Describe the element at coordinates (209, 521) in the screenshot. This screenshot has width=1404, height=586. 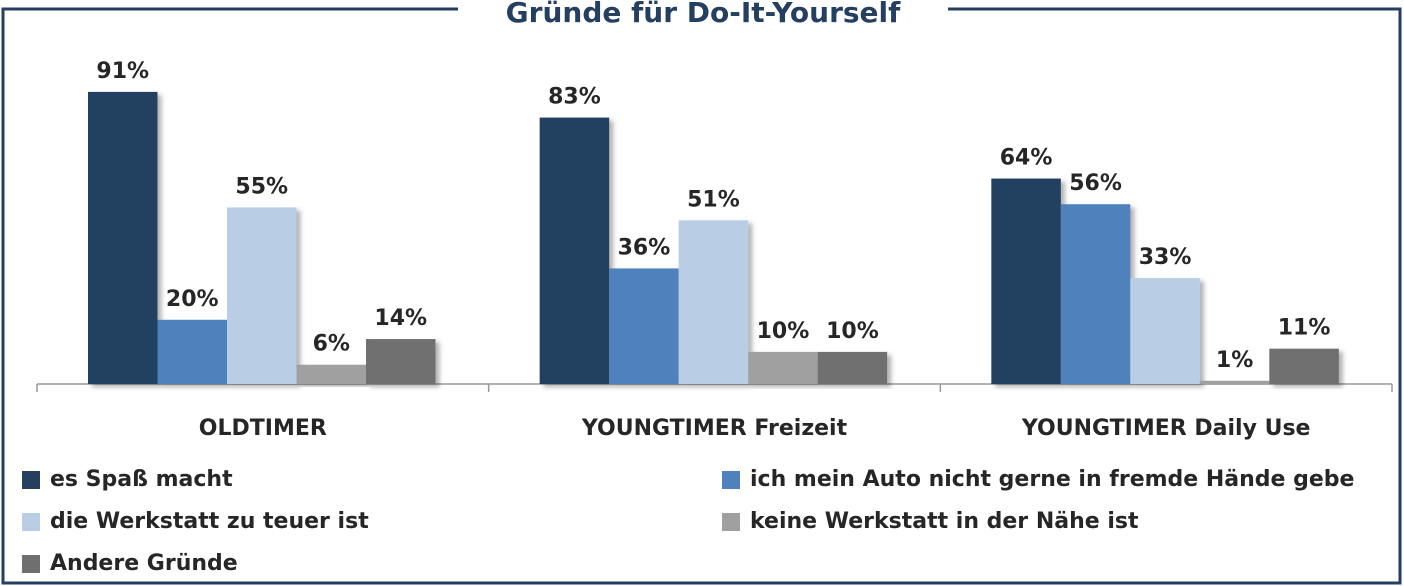
I see `legend-label: die Werkstatt zu teuer ist` at that location.